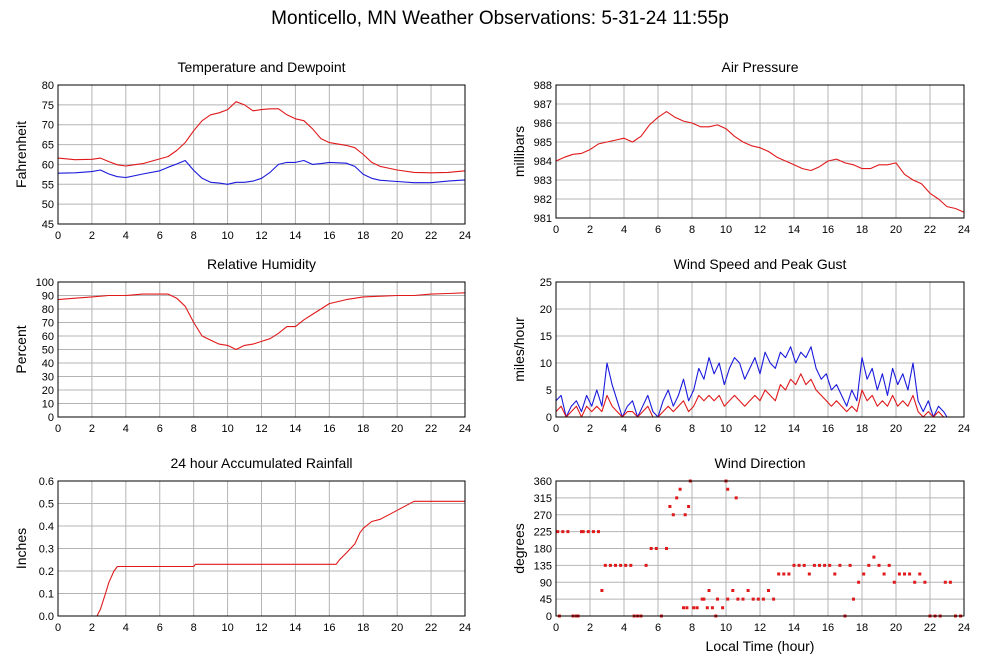 The image size is (1000, 660). I want to click on rain-title: 24 hour Accumulated Rainfall, so click(261, 463).